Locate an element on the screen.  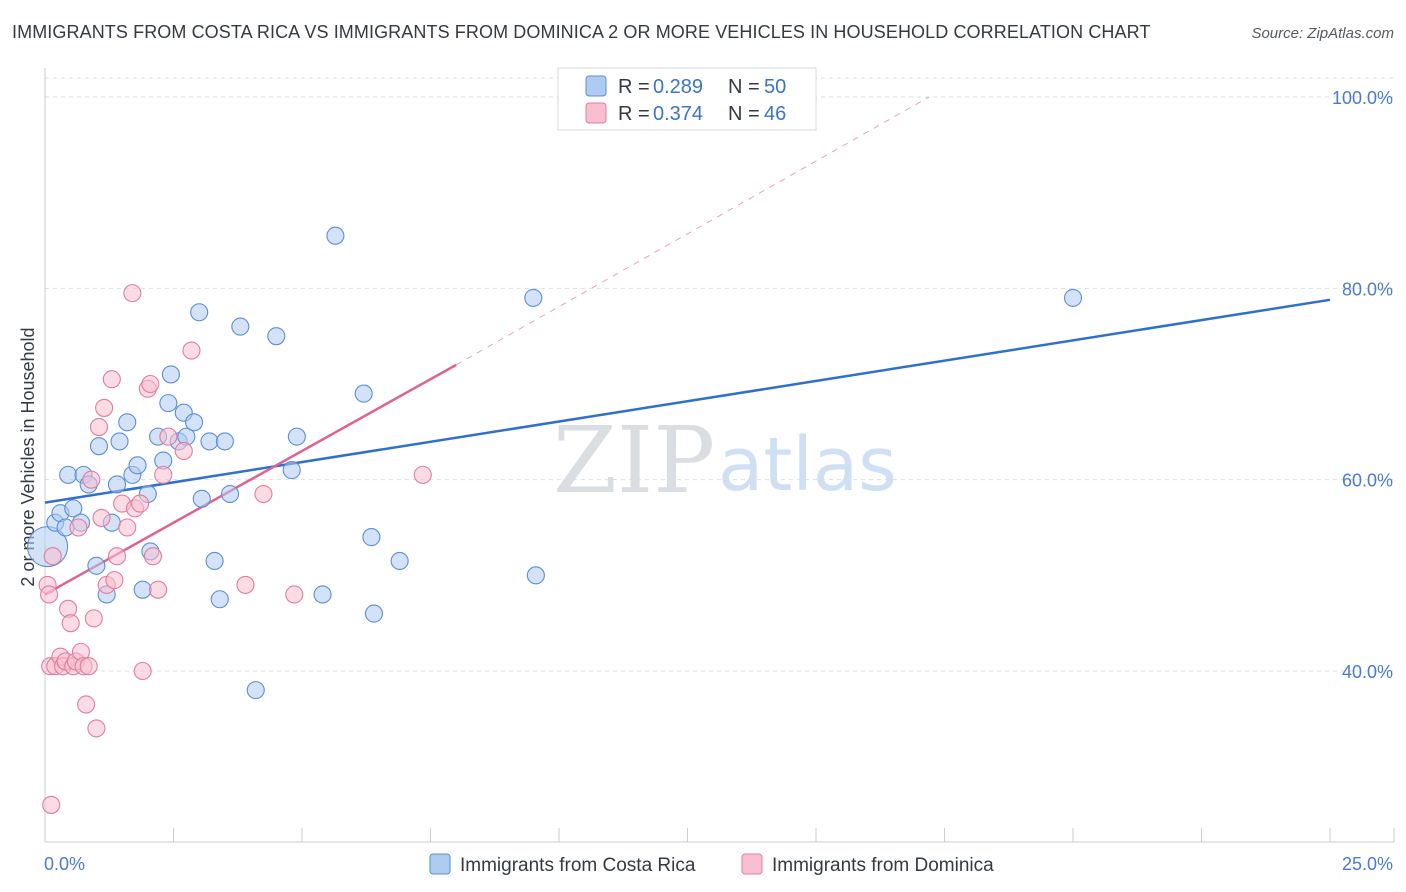
bottom-legend-swatch-dominica is located at coordinates (752, 864).